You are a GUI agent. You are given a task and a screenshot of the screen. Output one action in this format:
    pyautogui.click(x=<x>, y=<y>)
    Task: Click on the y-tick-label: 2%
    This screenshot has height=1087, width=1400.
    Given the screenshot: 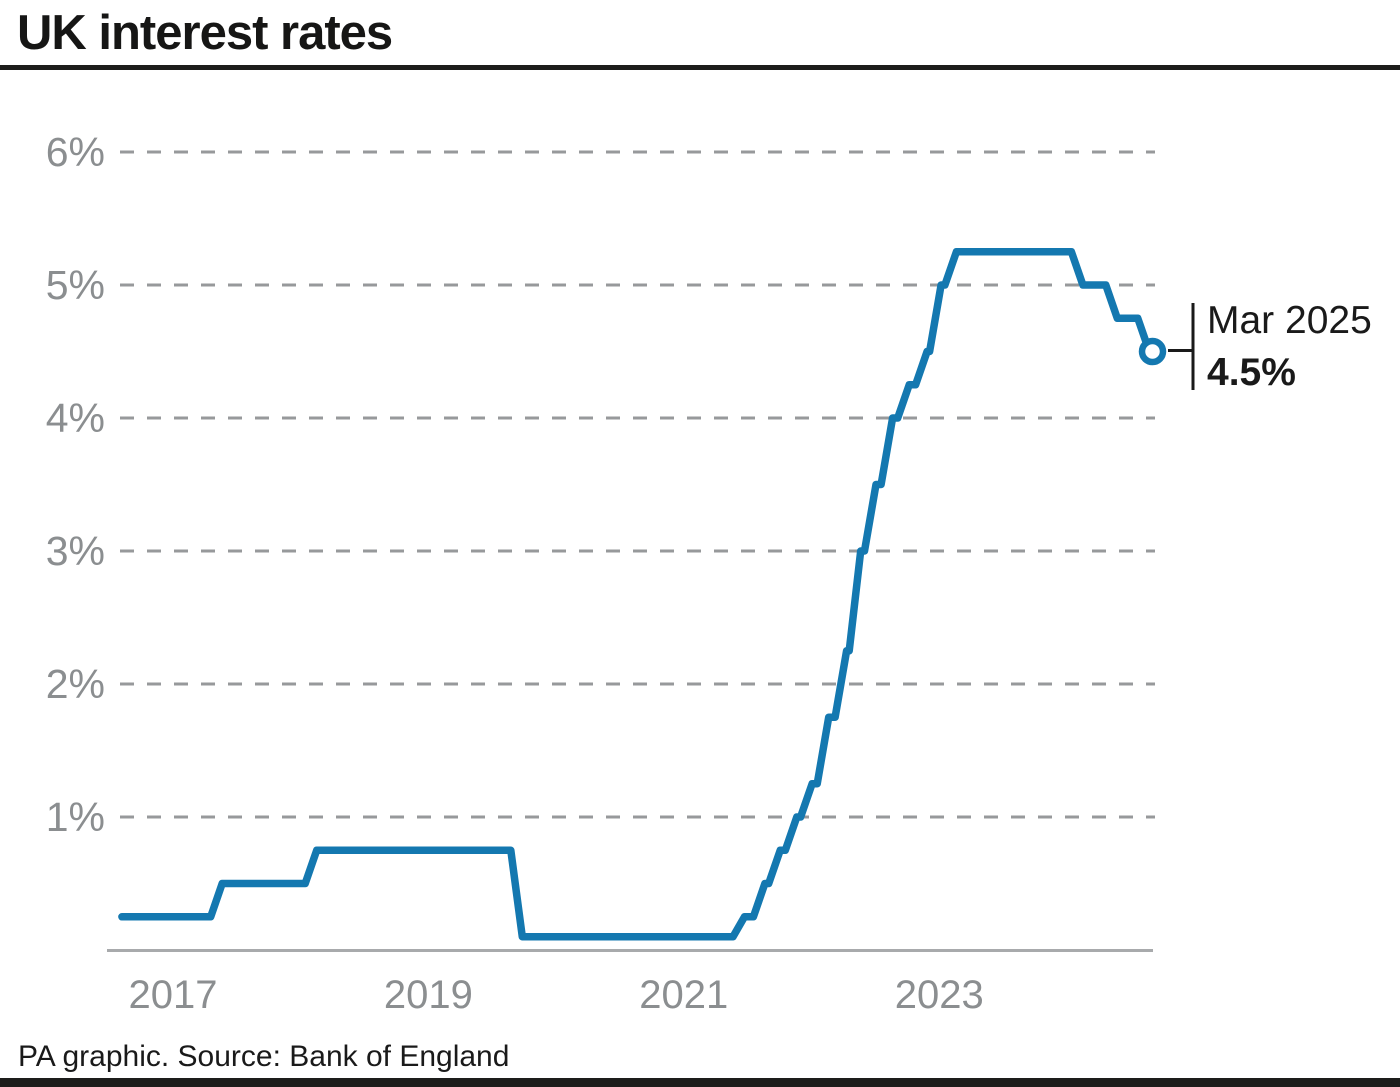 What is the action you would take?
    pyautogui.click(x=75, y=684)
    